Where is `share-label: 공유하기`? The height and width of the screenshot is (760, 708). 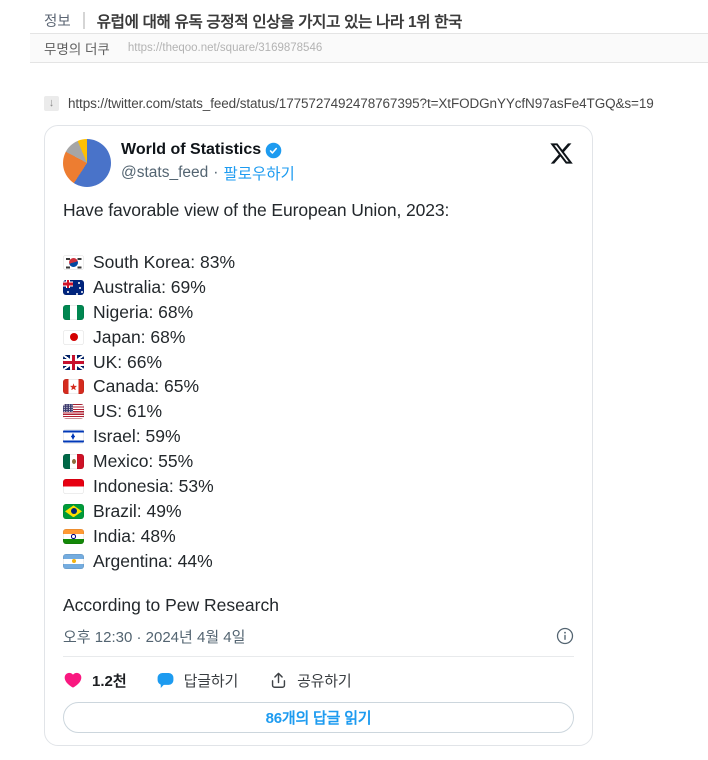 share-label: 공유하기 is located at coordinates (324, 681).